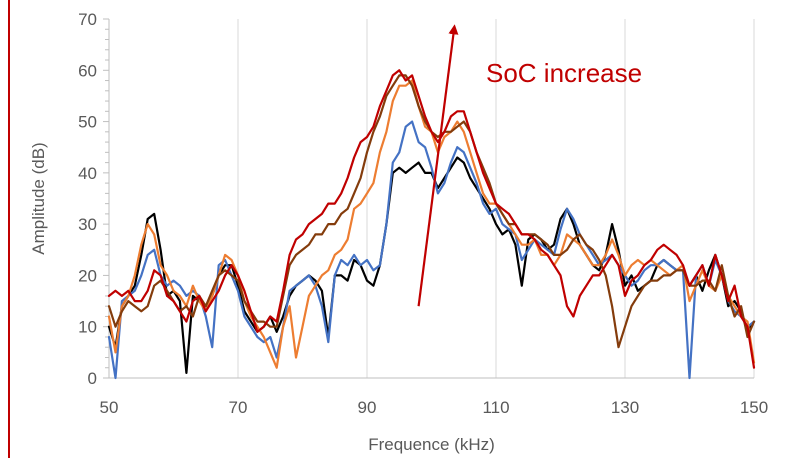 This screenshot has width=794, height=458. What do you see at coordinates (431, 444) in the screenshot?
I see `x-axis-title: Frequence (kHz)` at bounding box center [431, 444].